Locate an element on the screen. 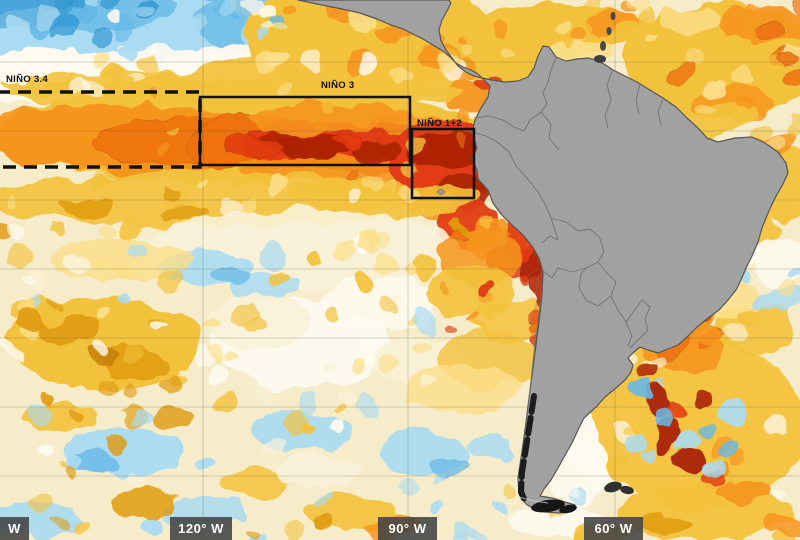 This screenshot has height=540, width=800. nino3-box is located at coordinates (305, 131).